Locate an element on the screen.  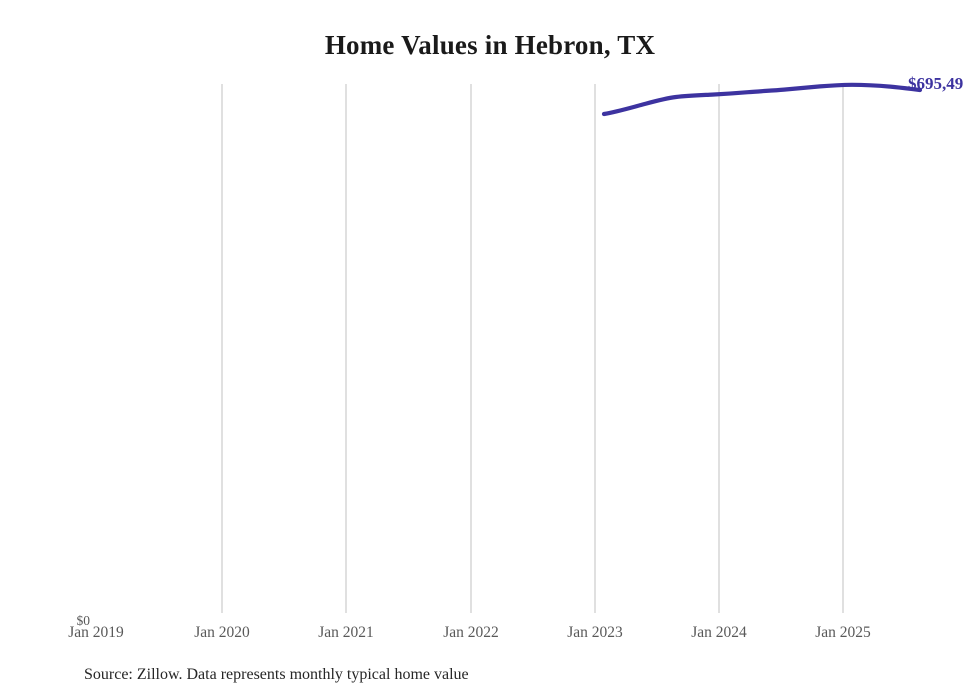
x-tick-jan-2019: Jan 2019 is located at coordinates (96, 632).